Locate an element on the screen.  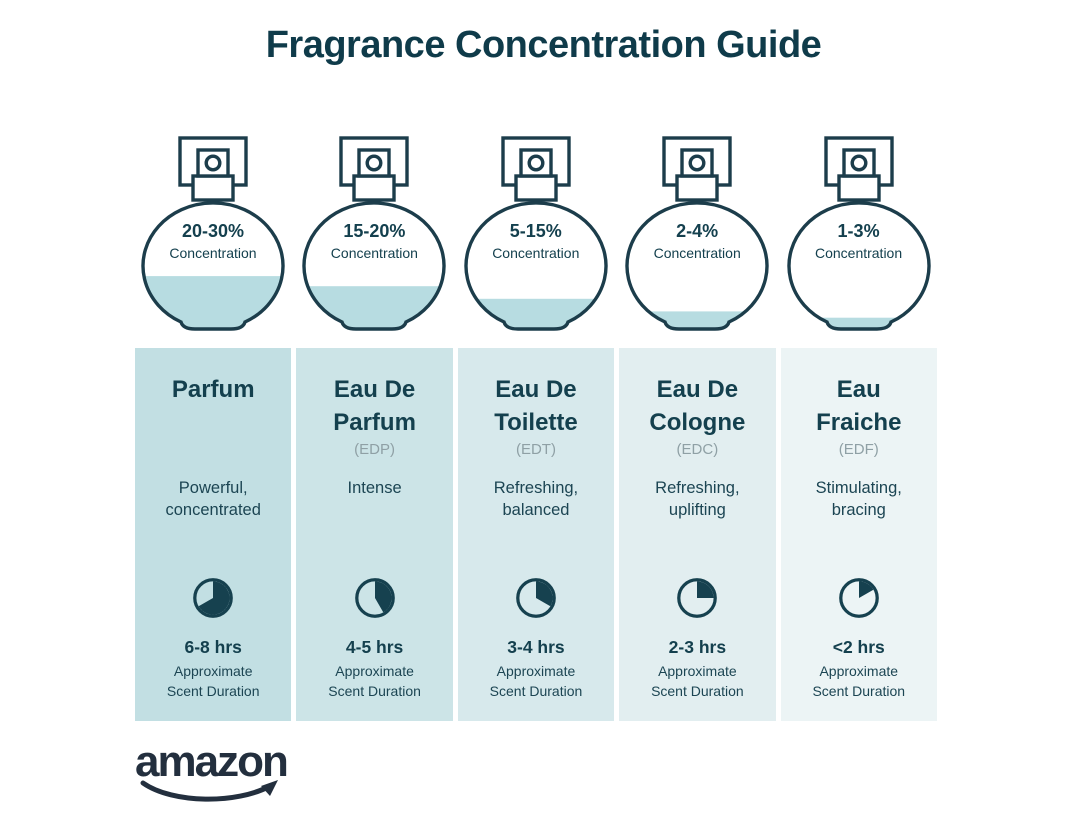
fragrance-name: Eau De Parfum is located at coordinates (374, 406).